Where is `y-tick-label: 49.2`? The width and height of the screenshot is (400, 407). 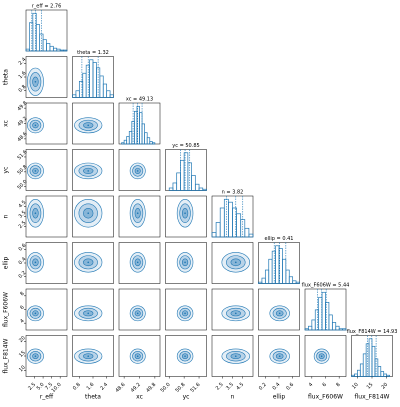 y-tick-label: 49.2 is located at coordinates (22, 122).